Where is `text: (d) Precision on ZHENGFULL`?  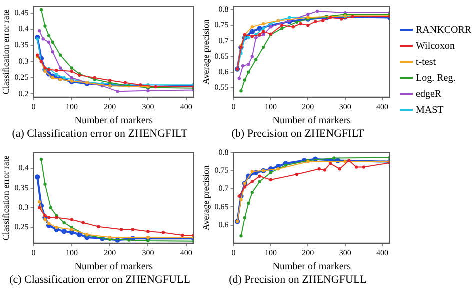 text: (d) Precision on ZHENGFULL is located at coordinates (298, 280).